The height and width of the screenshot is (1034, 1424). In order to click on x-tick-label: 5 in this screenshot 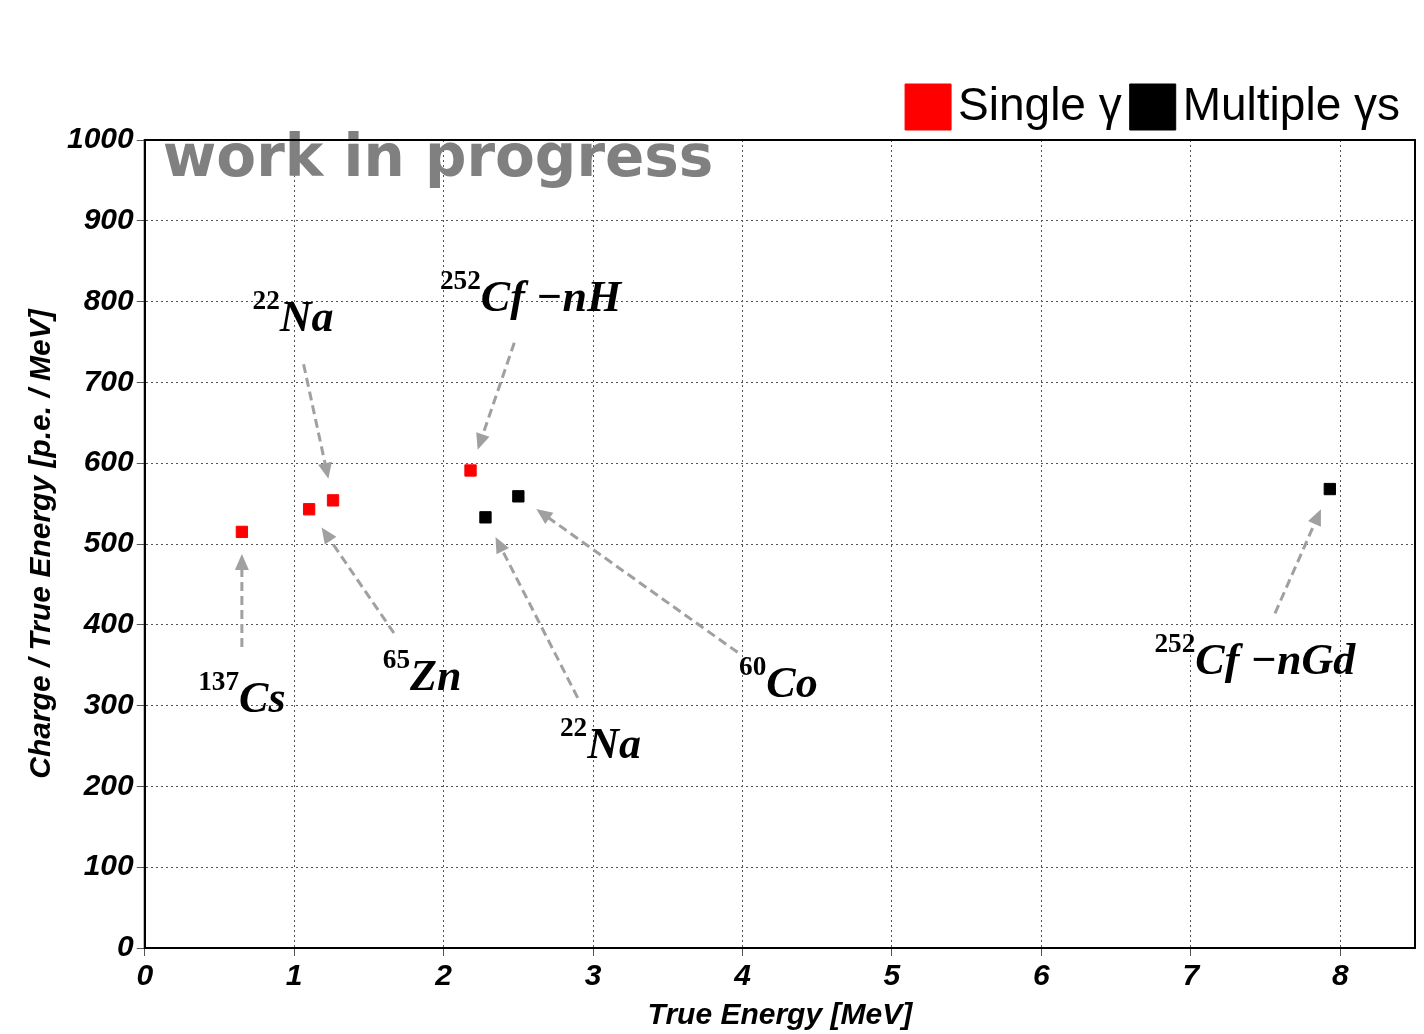, I will do `click(892, 975)`.